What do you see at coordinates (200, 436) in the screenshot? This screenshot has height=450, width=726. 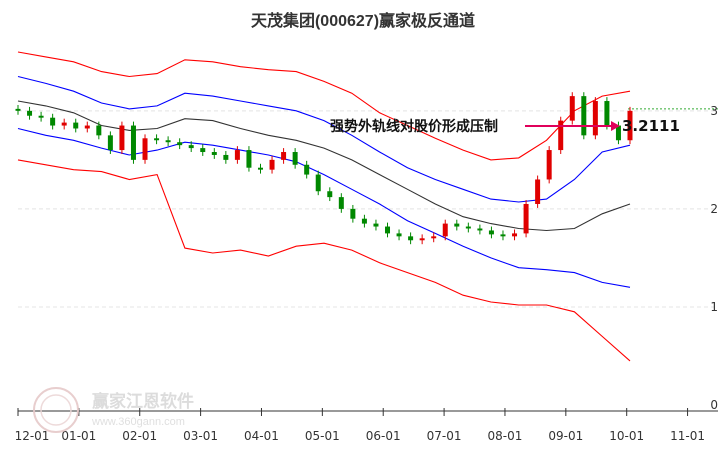 I see `x-tick-label: 03-01` at bounding box center [200, 436].